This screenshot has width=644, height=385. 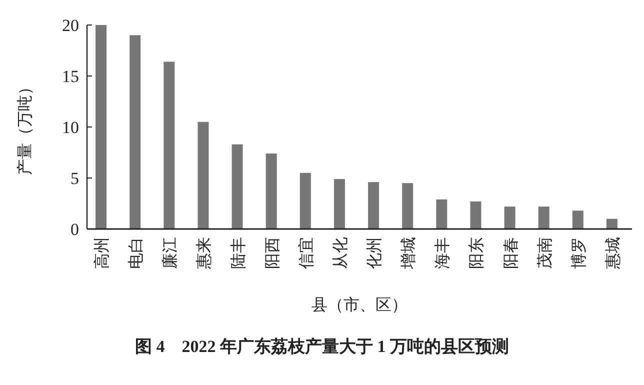 I want to click on x-tick-label: 茂南, so click(x=545, y=253).